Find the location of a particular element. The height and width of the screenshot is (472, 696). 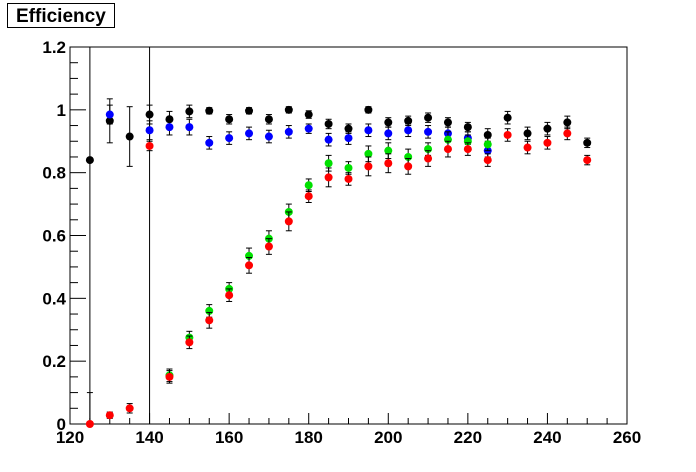

x-tick-label: 180 is located at coordinates (309, 437).